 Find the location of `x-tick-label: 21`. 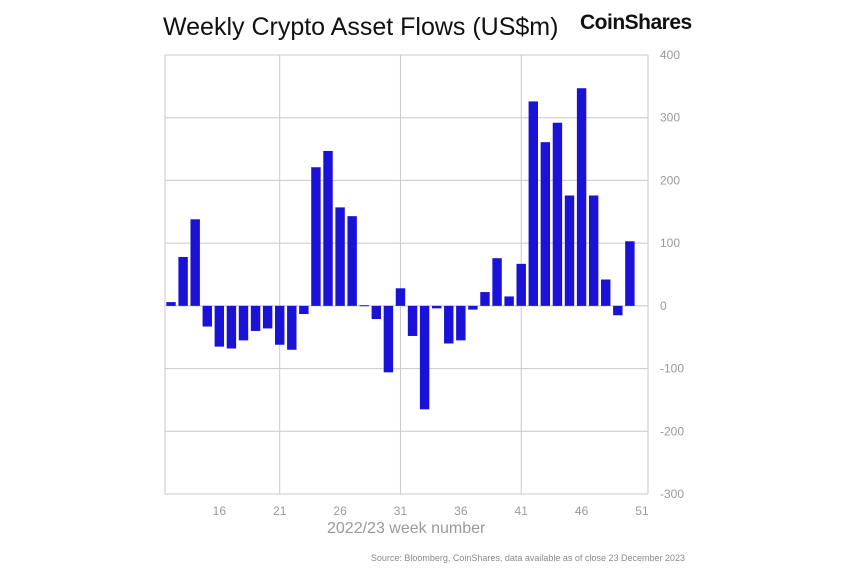

x-tick-label: 21 is located at coordinates (280, 511).